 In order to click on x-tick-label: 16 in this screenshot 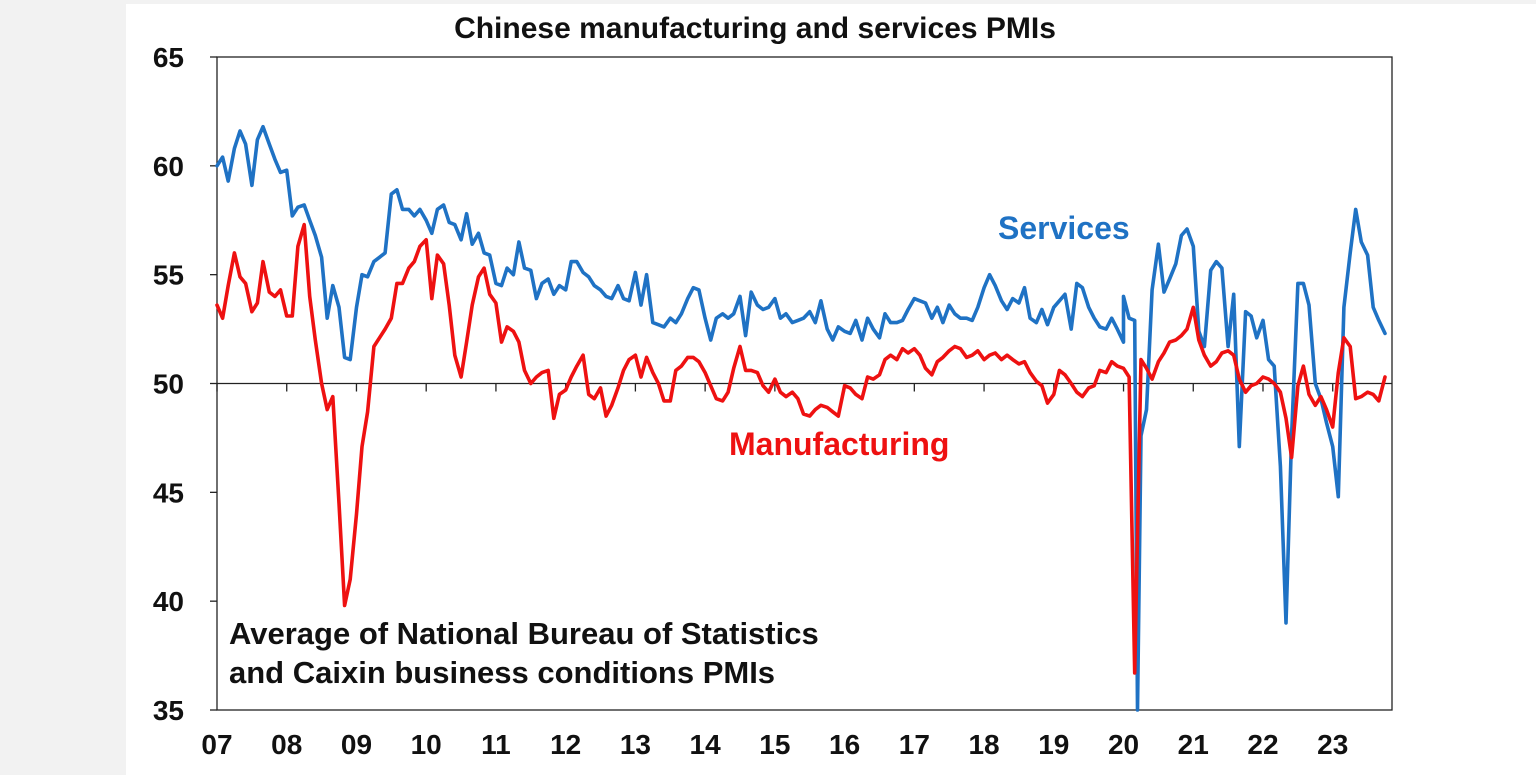, I will do `click(844, 744)`.